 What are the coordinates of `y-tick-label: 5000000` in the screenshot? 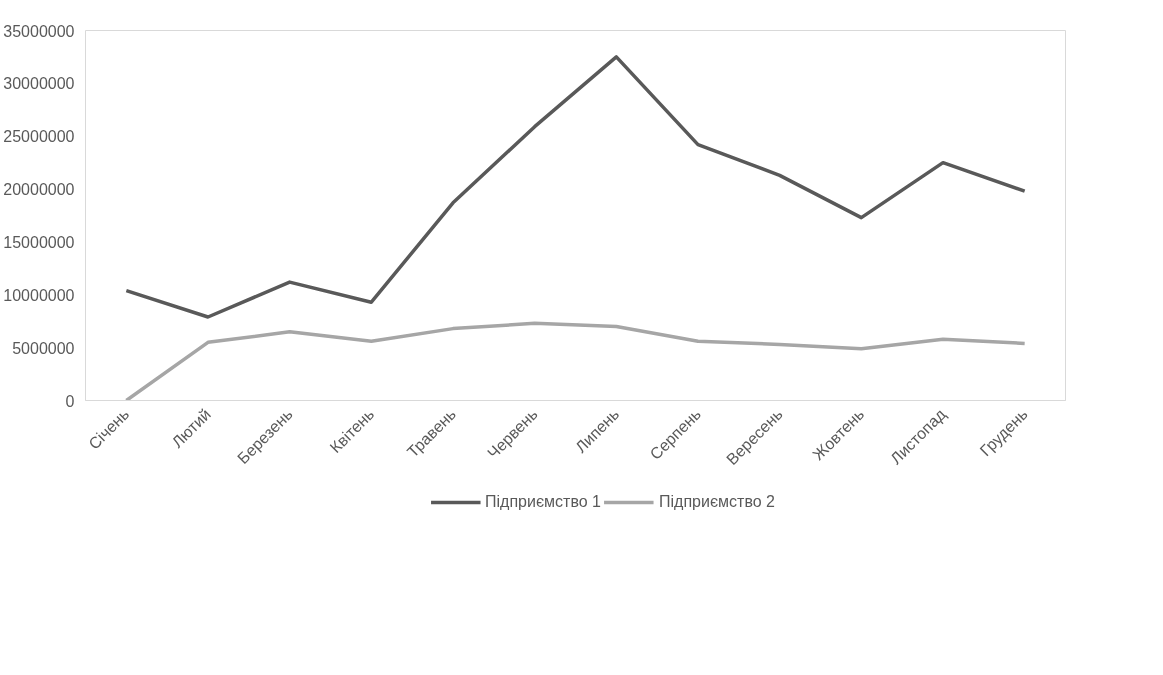 It's located at (43, 348).